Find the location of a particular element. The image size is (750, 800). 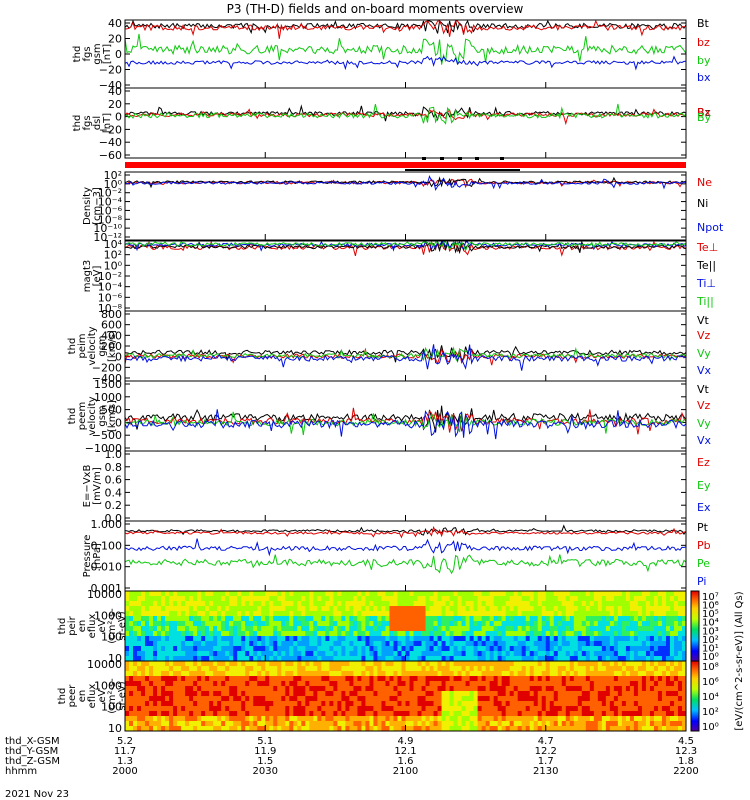

panel-frame is located at coordinates (405, 123).